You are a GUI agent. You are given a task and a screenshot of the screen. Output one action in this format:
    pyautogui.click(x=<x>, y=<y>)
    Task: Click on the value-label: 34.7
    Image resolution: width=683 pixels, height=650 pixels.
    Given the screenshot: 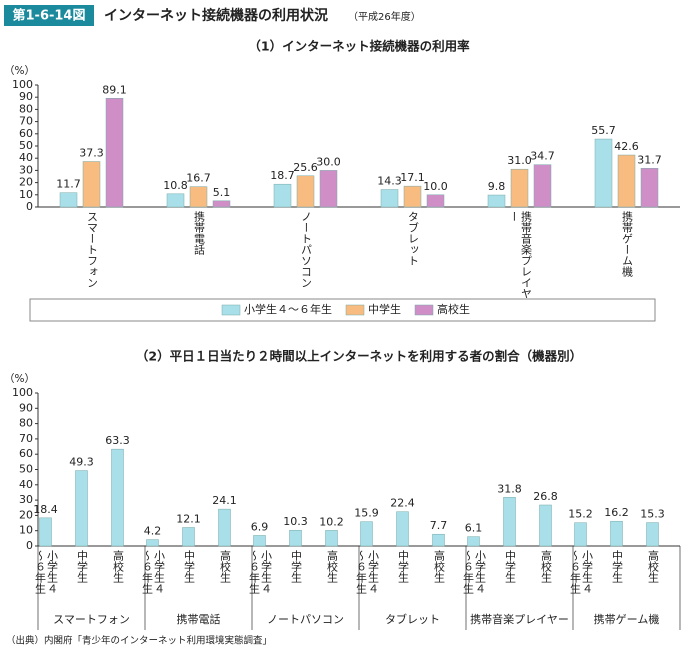 What is the action you would take?
    pyautogui.click(x=542, y=156)
    